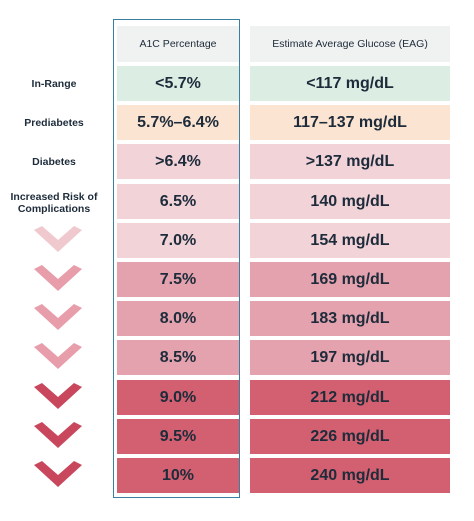  I want to click on a1c-header-background, so click(178, 44).